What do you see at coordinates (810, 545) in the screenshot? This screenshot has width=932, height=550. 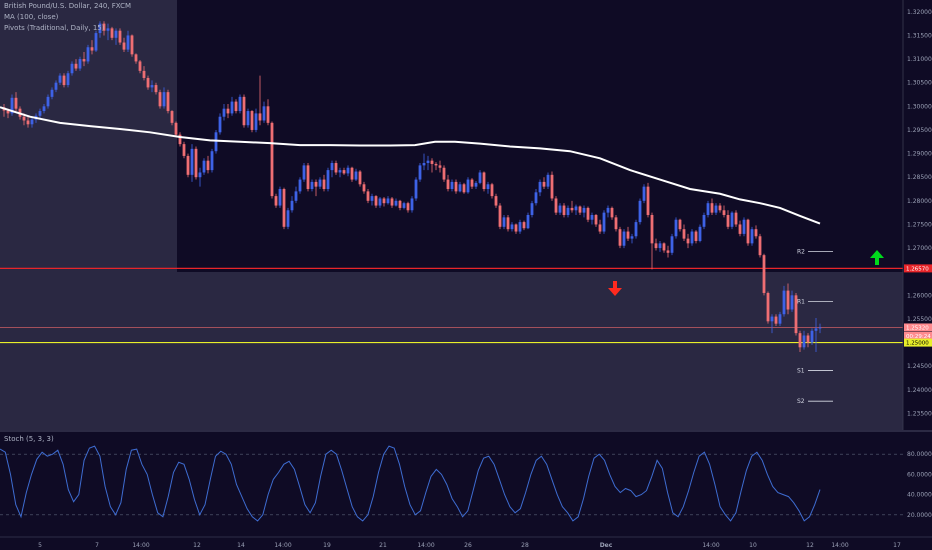 I see `time-tick-label: 12` at bounding box center [810, 545].